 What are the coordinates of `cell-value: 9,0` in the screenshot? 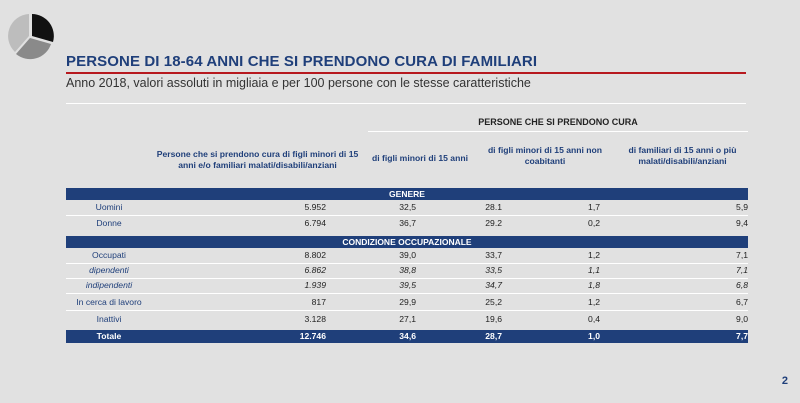 It's located at (742, 319).